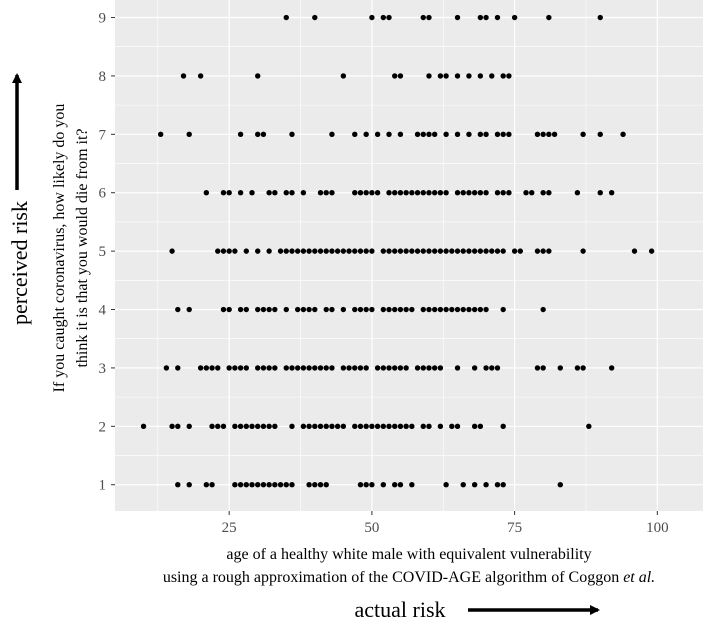 This screenshot has height=622, width=703. What do you see at coordinates (103, 19) in the screenshot?
I see `y-tick-label: 9` at bounding box center [103, 19].